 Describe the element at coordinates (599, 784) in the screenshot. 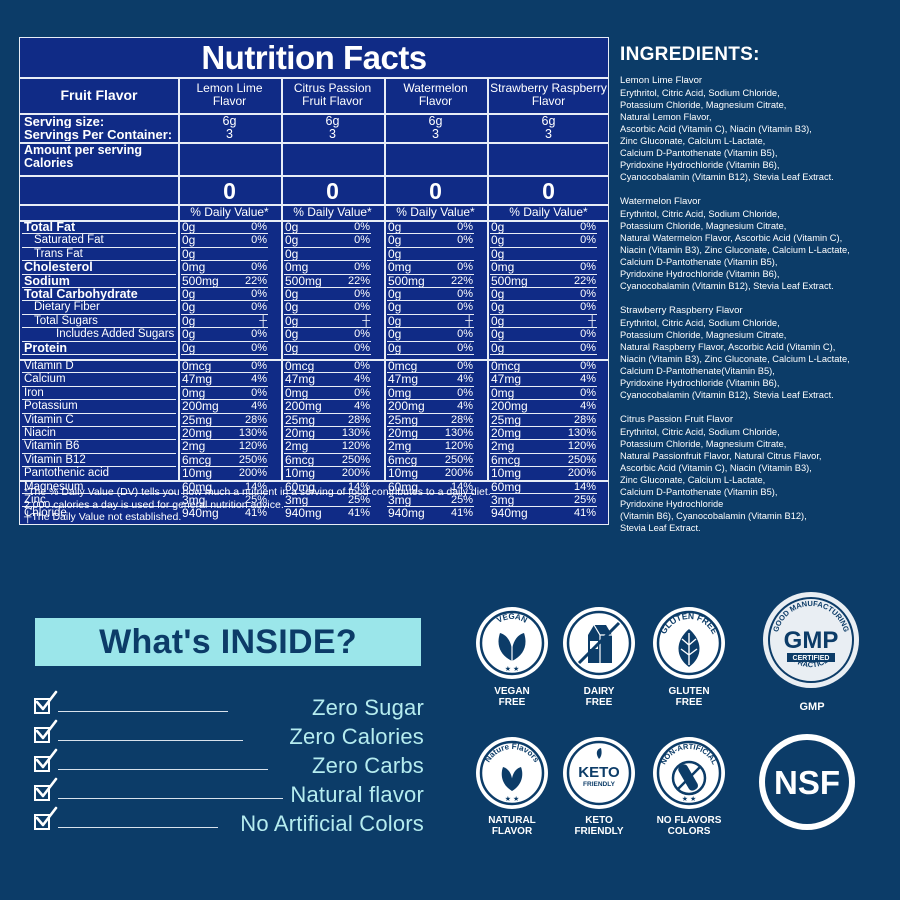

I see `keto-small-text: FRIENDLY` at that location.